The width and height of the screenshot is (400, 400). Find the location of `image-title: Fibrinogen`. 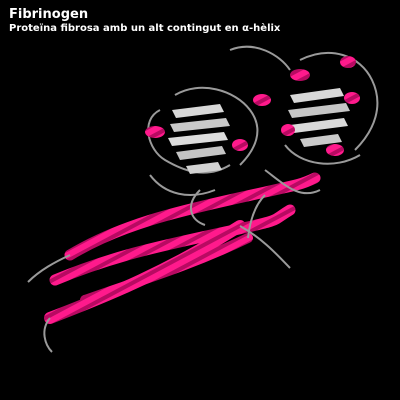

image-title: Fibrinogen is located at coordinates (49, 14).